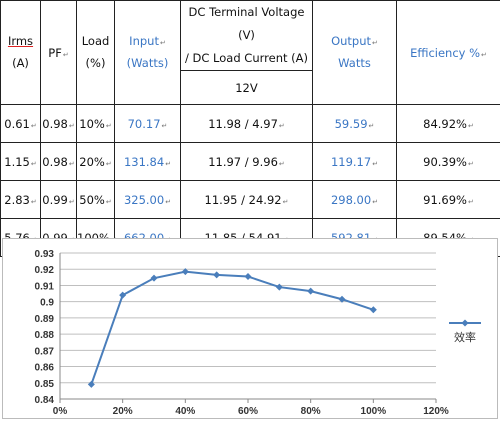  What do you see at coordinates (45, 286) in the screenshot?
I see `y-tick-label: 0.91` at bounding box center [45, 286].